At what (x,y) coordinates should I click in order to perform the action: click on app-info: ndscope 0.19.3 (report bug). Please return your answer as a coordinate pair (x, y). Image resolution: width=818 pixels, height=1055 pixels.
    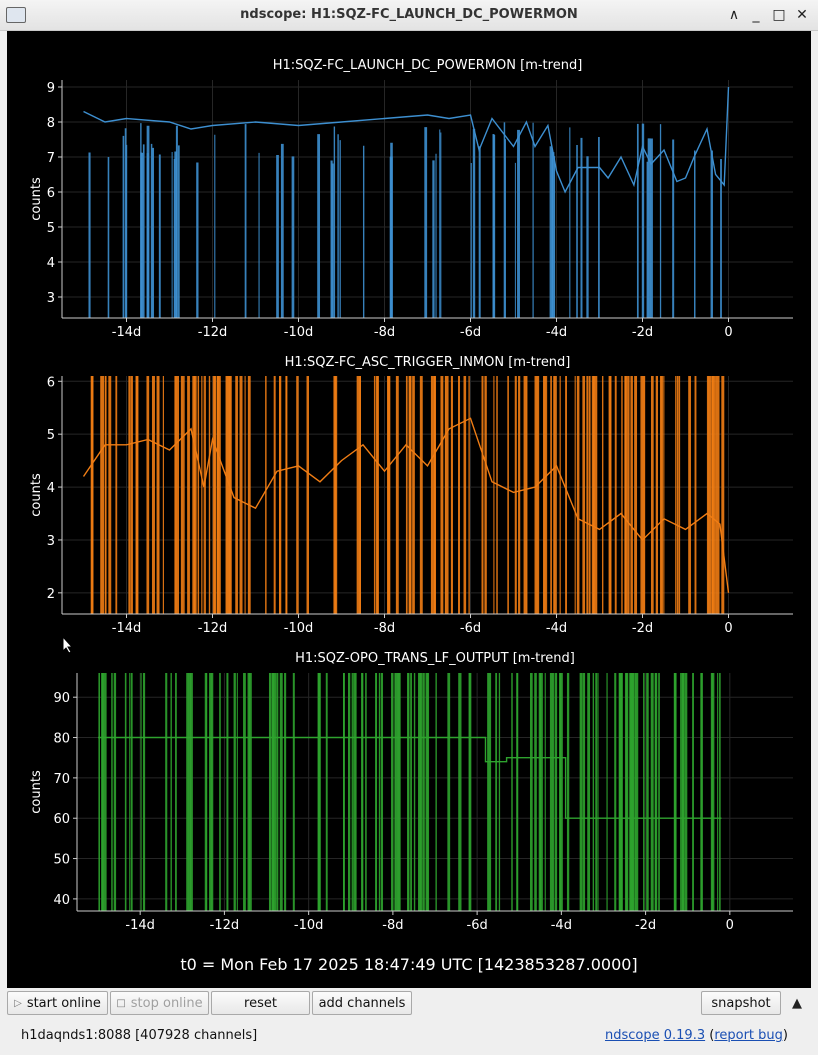
    Looking at the image, I should click on (696, 1035).